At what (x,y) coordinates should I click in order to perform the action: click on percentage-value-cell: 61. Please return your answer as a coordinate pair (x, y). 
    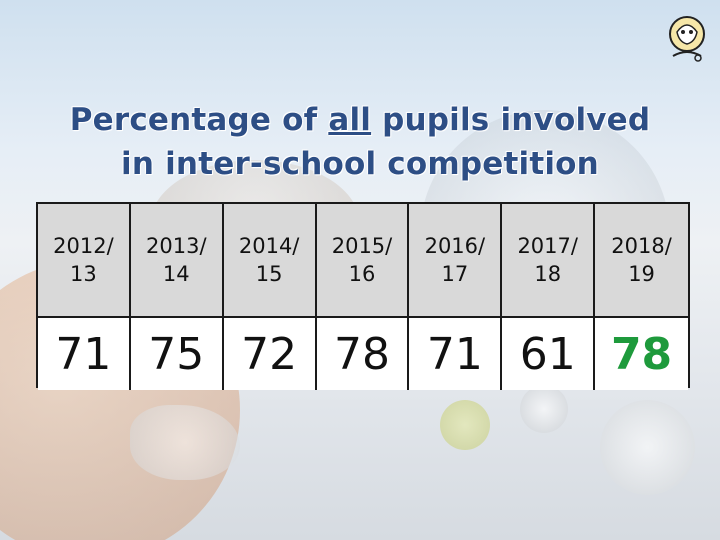
    Looking at the image, I should click on (549, 354).